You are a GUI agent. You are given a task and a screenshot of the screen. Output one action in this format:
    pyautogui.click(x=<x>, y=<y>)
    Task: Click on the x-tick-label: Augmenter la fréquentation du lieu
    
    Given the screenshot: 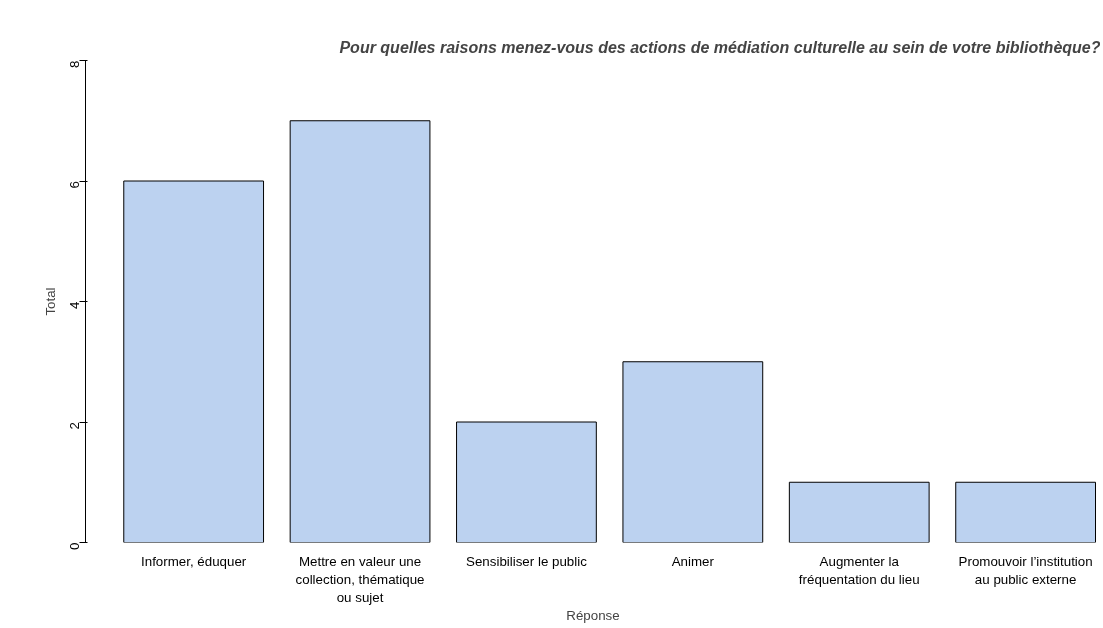 What is the action you would take?
    pyautogui.click(x=859, y=570)
    